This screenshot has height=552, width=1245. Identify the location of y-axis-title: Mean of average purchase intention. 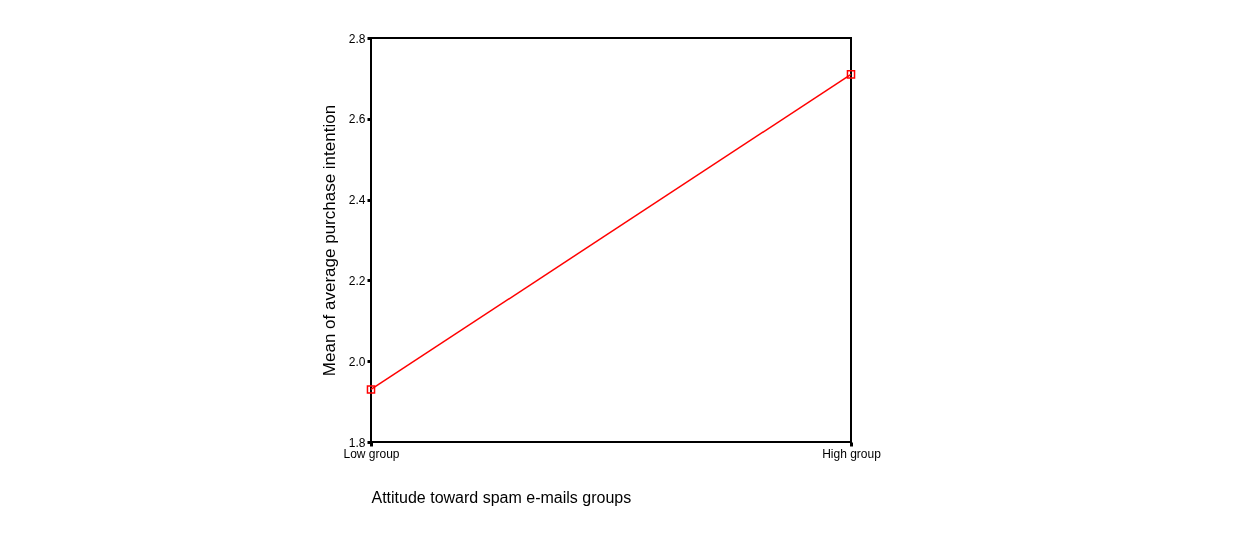
(329, 240).